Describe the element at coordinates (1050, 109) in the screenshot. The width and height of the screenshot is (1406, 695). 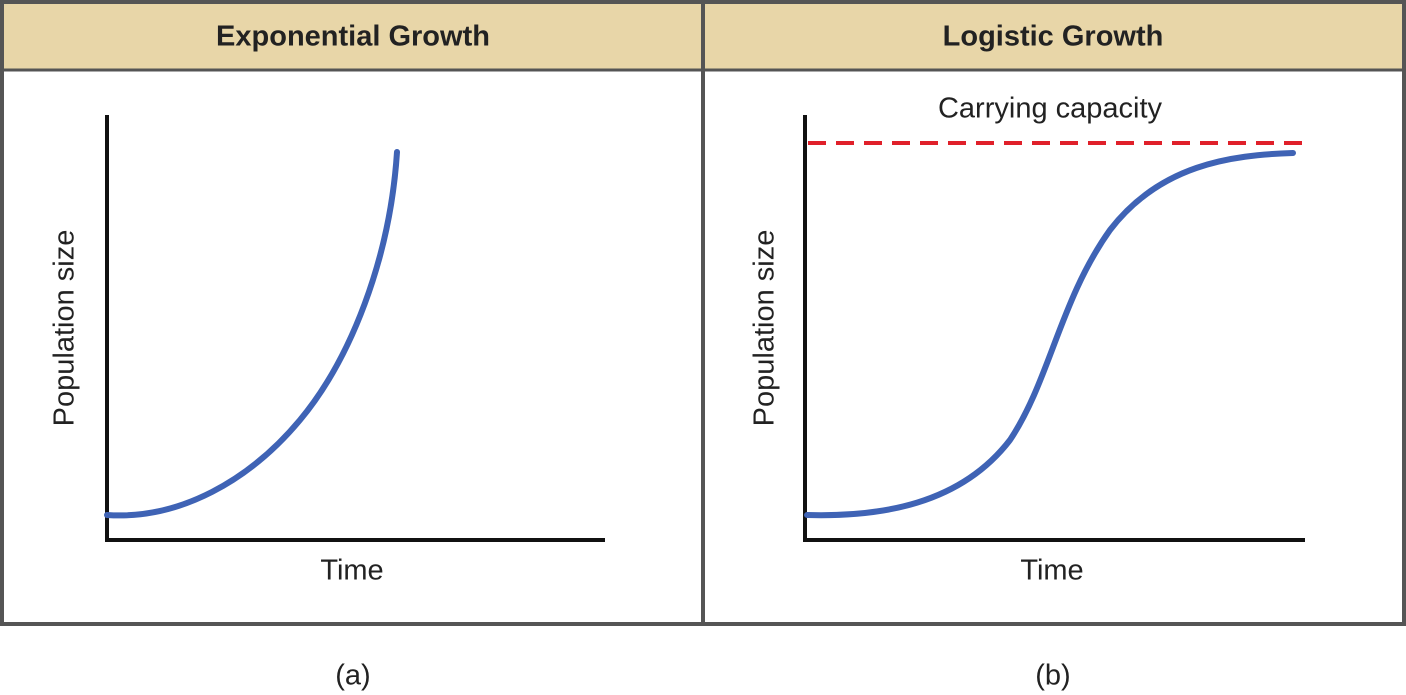
I see `annotation: Carrying capacity` at that location.